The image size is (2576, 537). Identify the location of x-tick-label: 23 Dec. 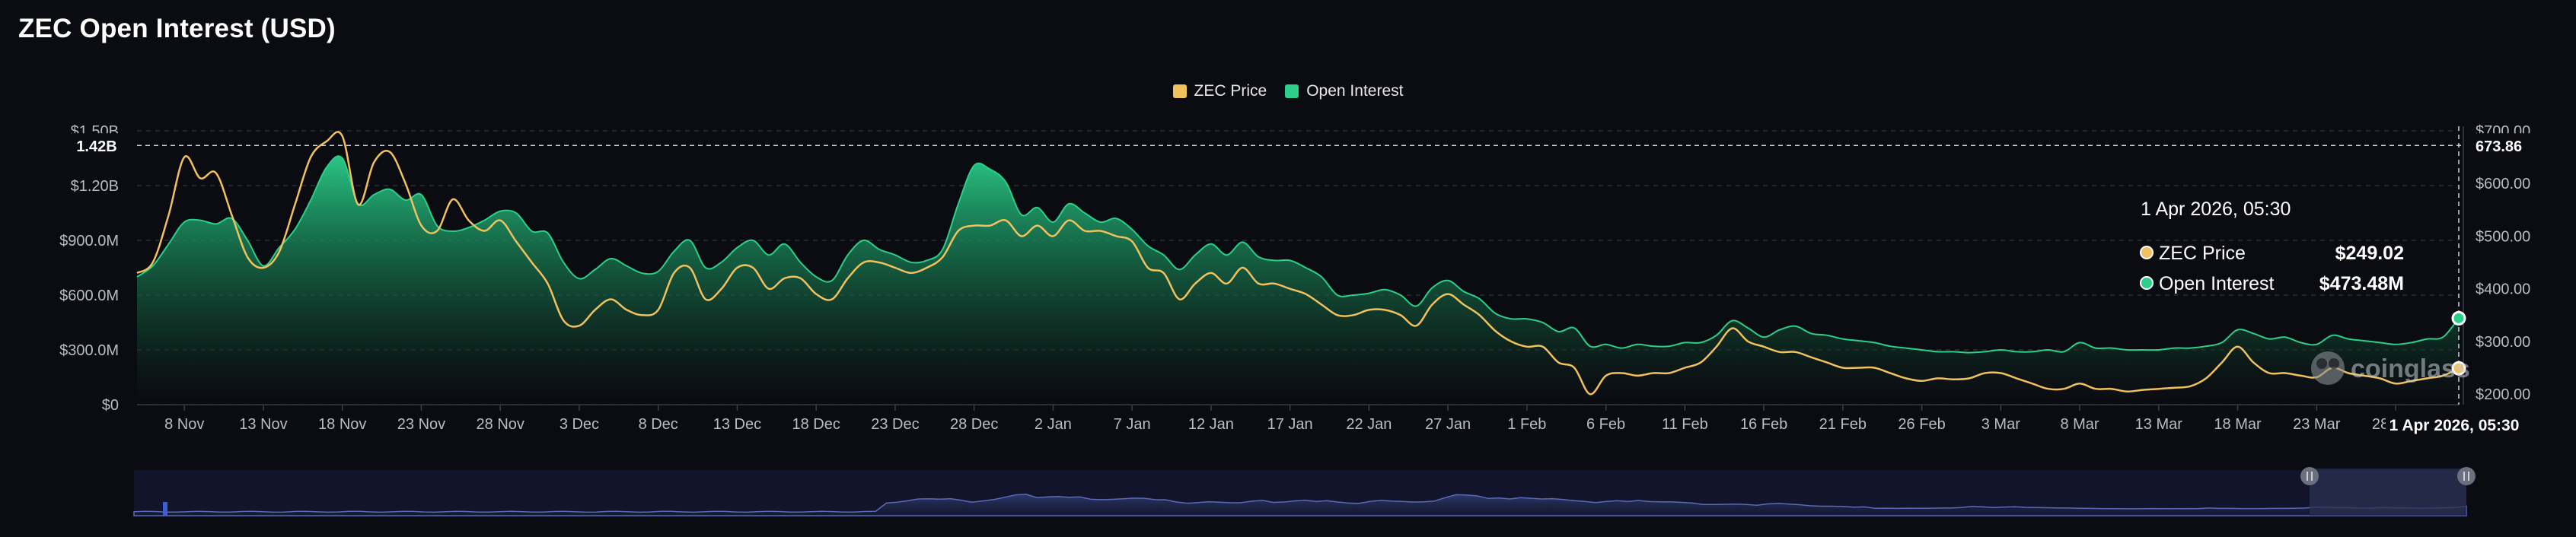
(895, 425).